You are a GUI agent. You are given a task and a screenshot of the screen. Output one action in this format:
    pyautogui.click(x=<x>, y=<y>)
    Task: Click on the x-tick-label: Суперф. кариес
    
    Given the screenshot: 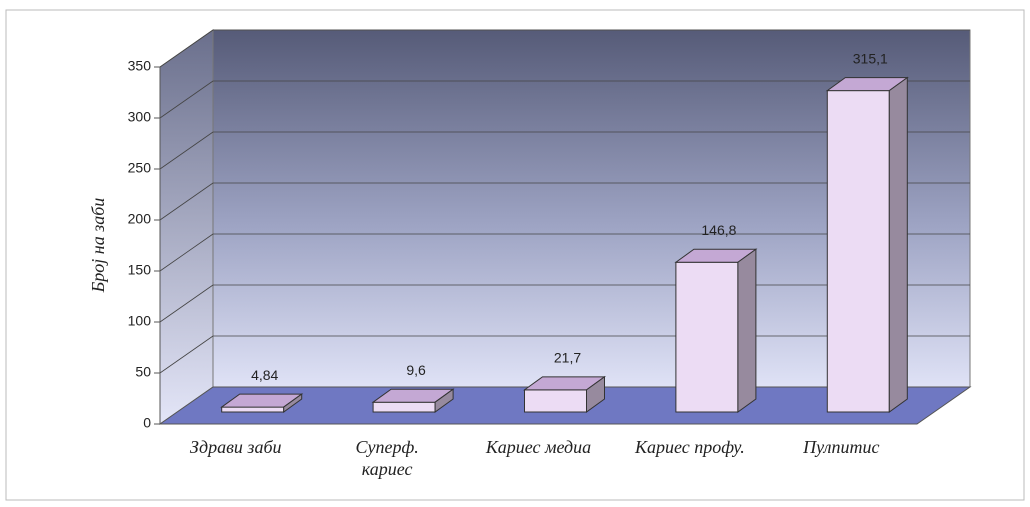 What is the action you would take?
    pyautogui.click(x=386, y=458)
    